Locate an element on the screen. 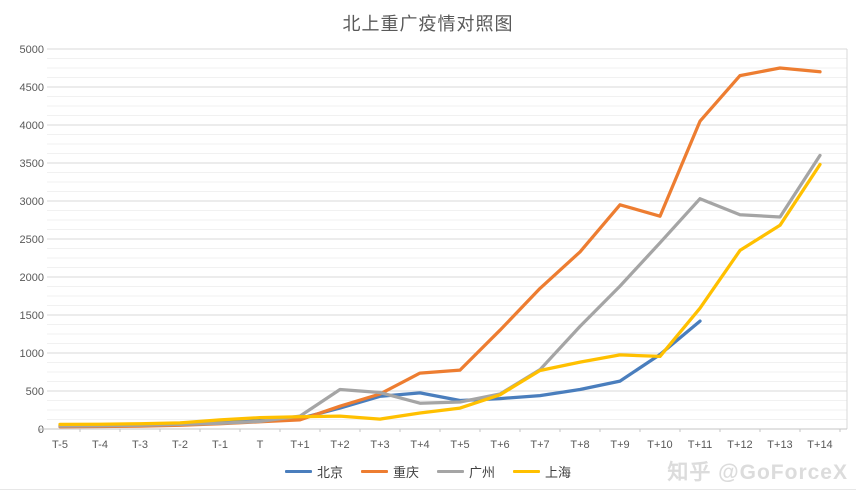 This screenshot has height=492, width=856. x-axis-tick-label: T+11 is located at coordinates (700, 445).